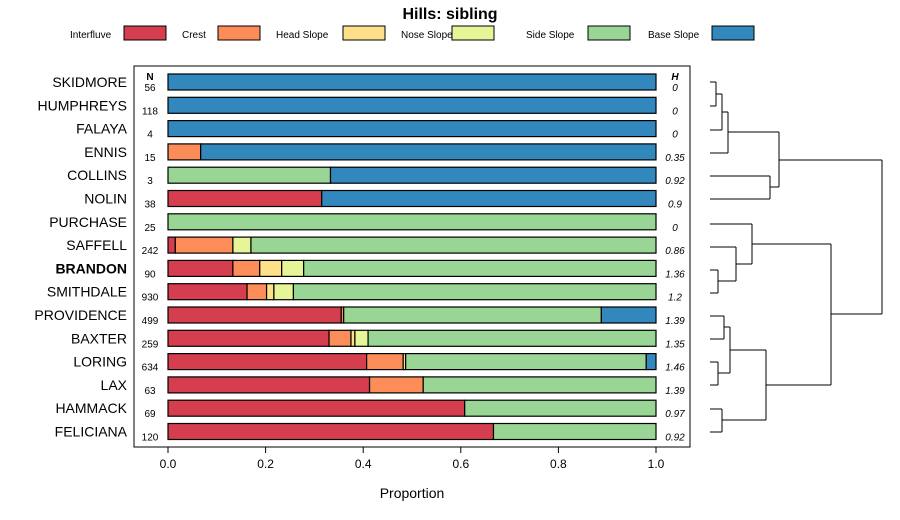  What do you see at coordinates (91, 432) in the screenshot?
I see `row-label: FELICIANA` at bounding box center [91, 432].